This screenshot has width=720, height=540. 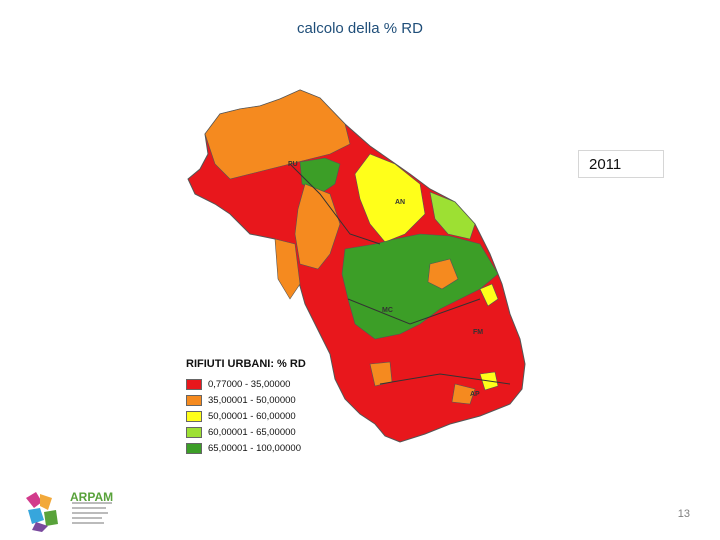 I want to click on legend-item: 0,77000 - 35,00000, so click(x=261, y=384).